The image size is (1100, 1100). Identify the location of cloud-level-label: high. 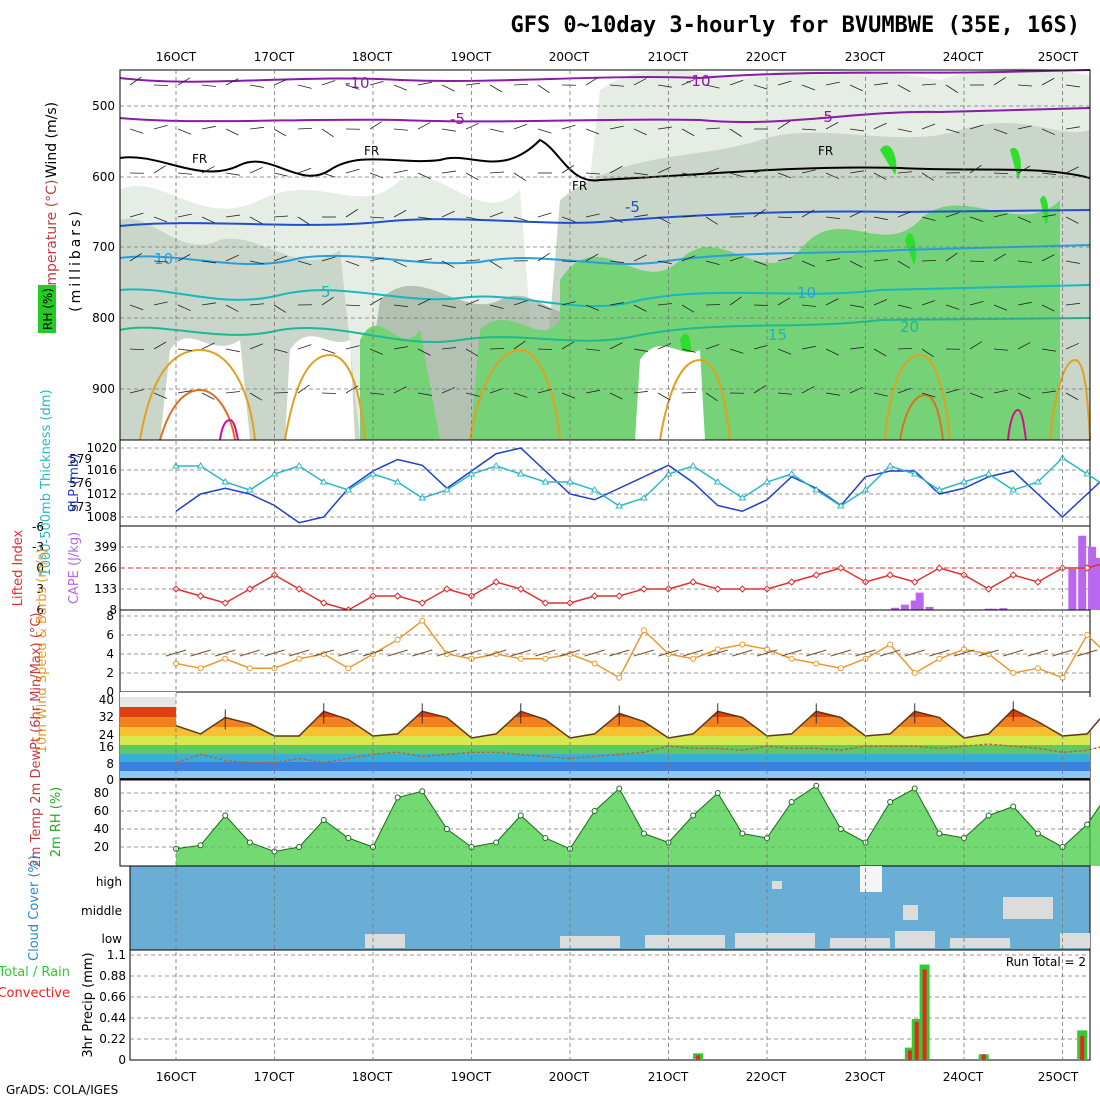
(109, 882).